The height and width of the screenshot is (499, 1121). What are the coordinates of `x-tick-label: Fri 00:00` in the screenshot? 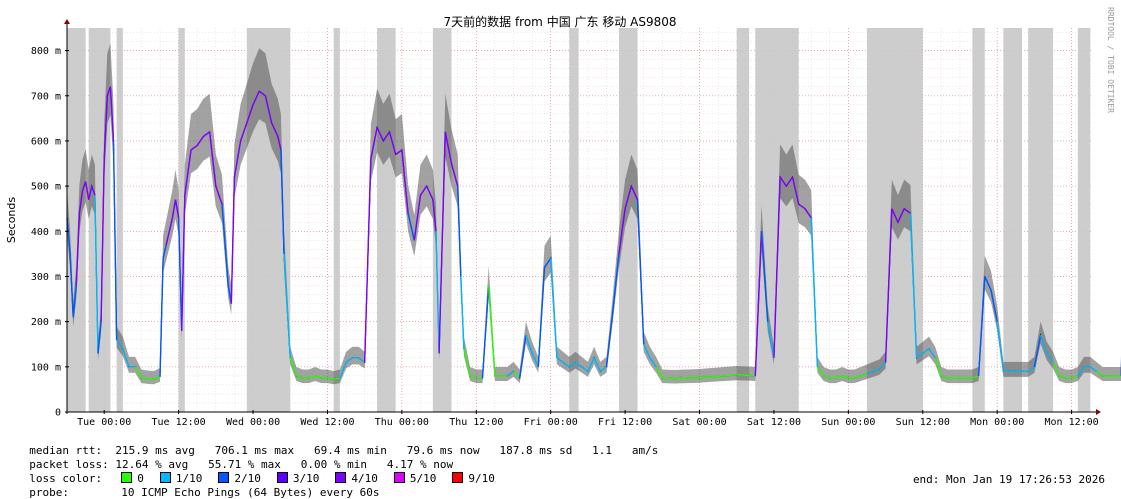 It's located at (551, 422).